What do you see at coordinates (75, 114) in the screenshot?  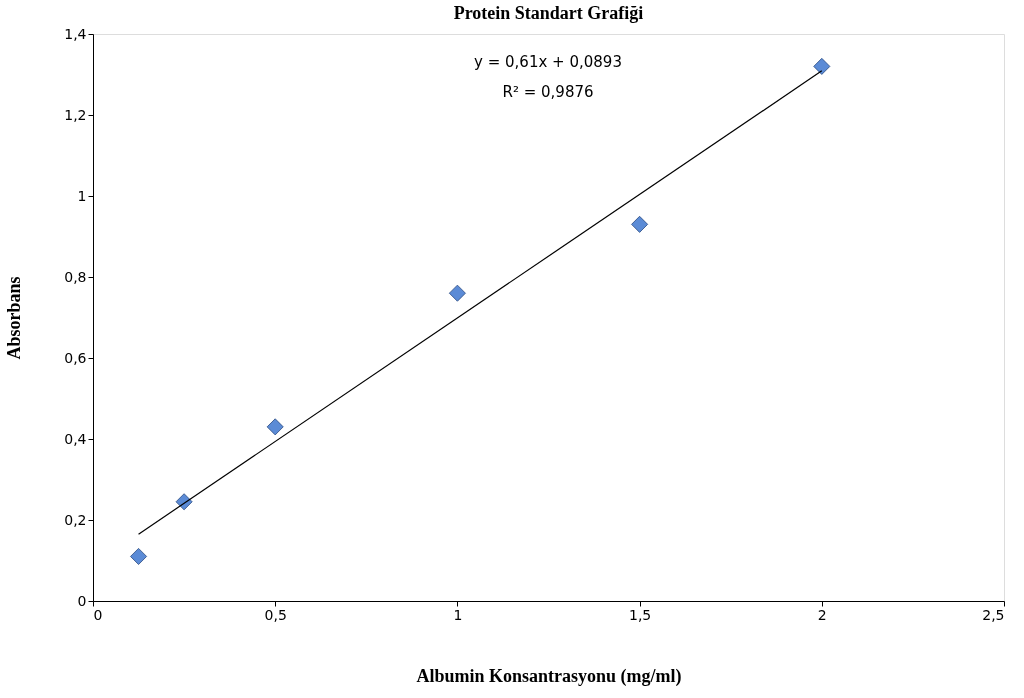 I see `y-tick-label: 1,2` at bounding box center [75, 114].